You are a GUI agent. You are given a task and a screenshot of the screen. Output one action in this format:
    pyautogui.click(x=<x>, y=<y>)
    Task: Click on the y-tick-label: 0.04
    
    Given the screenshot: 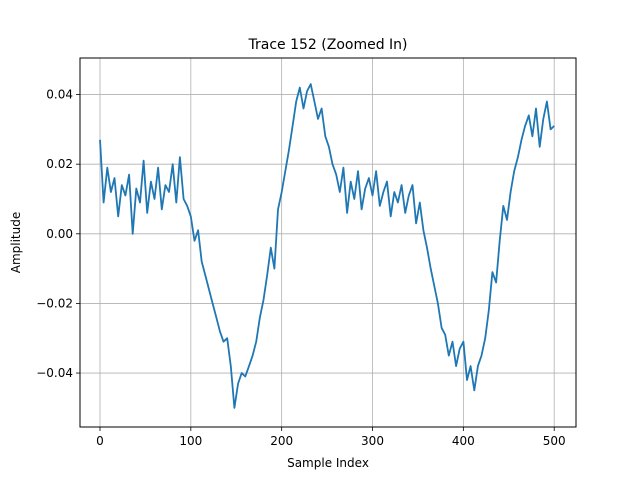 What is the action you would take?
    pyautogui.click(x=59, y=95)
    